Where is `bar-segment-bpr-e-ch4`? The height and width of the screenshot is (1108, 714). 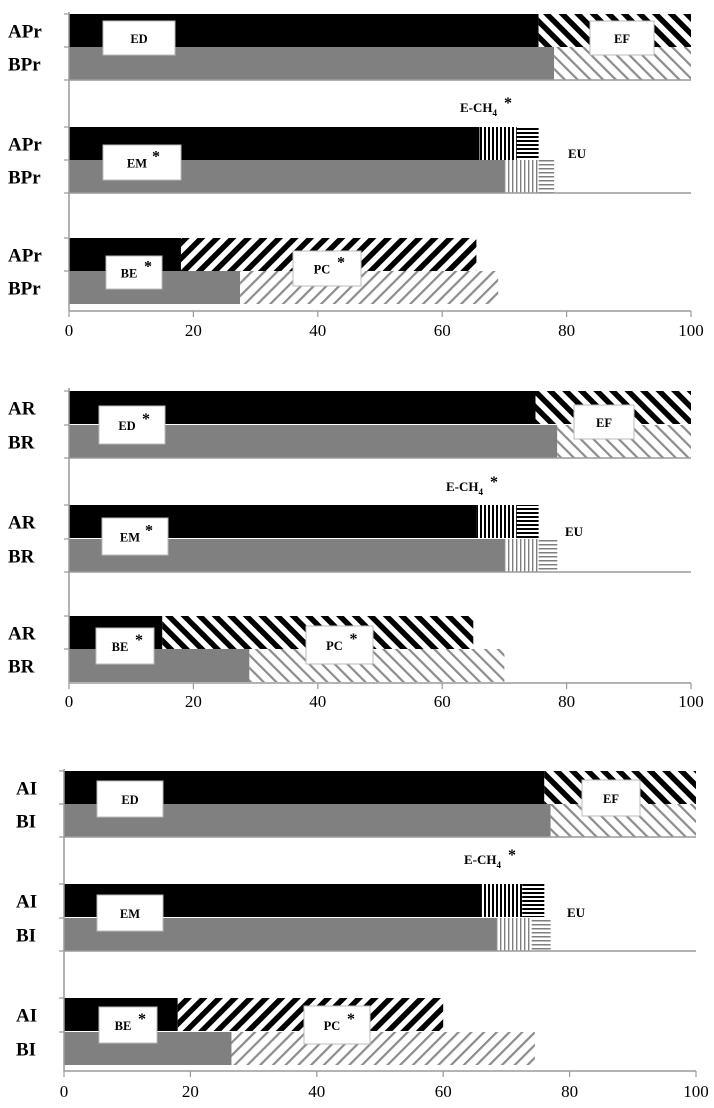 bar-segment-bpr-e-ch4 is located at coordinates (521, 176).